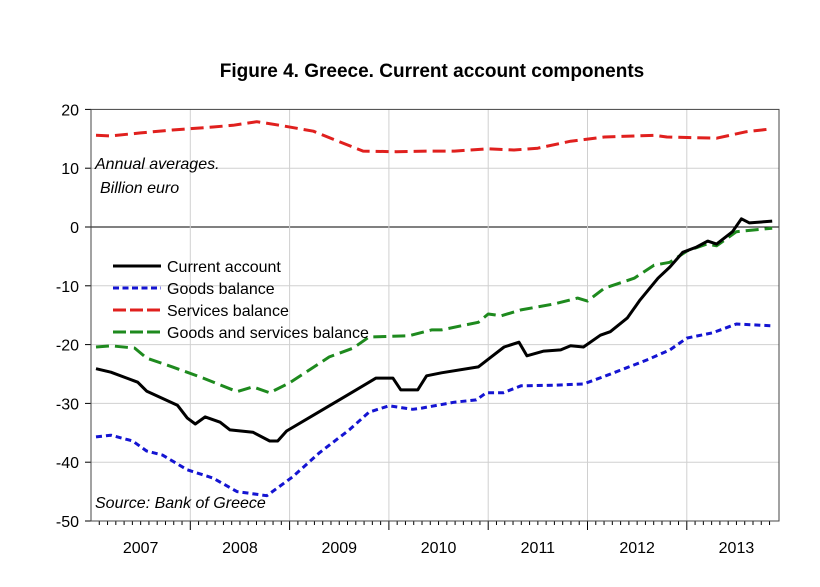 The height and width of the screenshot is (587, 820). Describe the element at coordinates (70, 169) in the screenshot. I see `y-tick-label: 10` at that location.